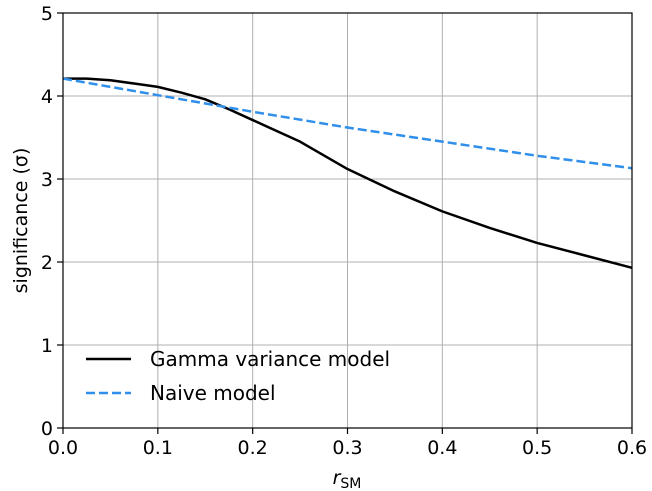 This screenshot has width=652, height=491. Describe the element at coordinates (270, 359) in the screenshot. I see `legend-label-gamma: Gamma variance model` at that location.